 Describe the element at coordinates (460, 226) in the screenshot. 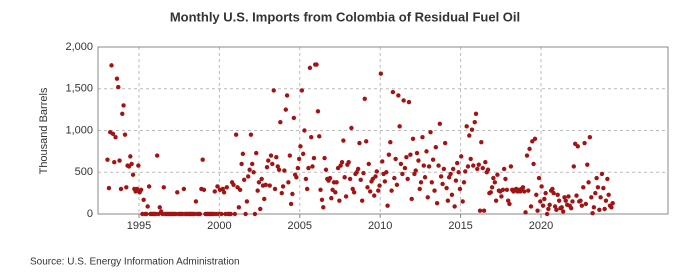

I see `x-tick-label: 2015` at that location.